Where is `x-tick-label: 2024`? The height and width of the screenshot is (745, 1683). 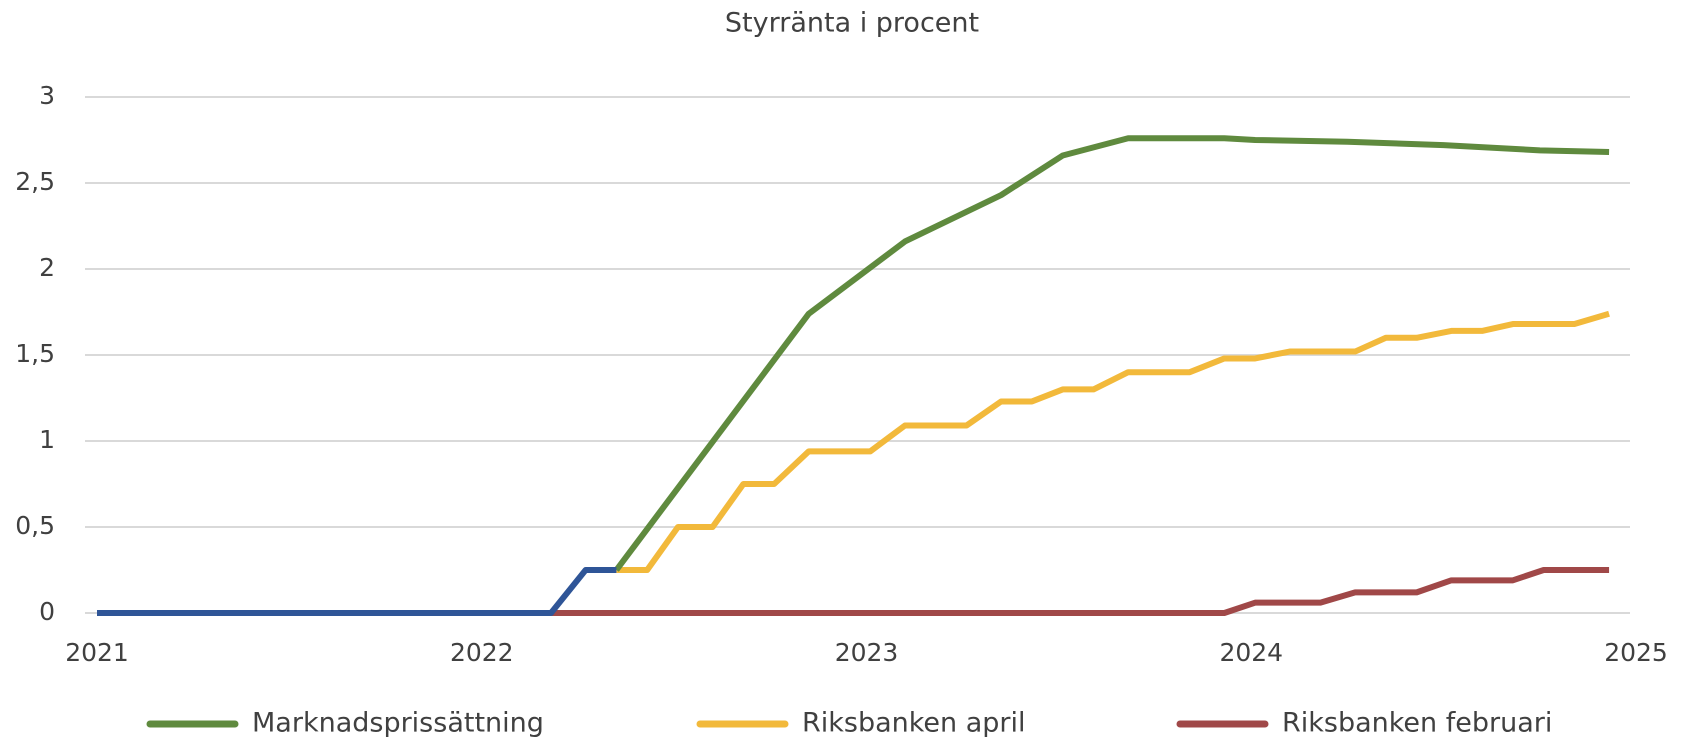 x-tick-label: 2024 is located at coordinates (1251, 652).